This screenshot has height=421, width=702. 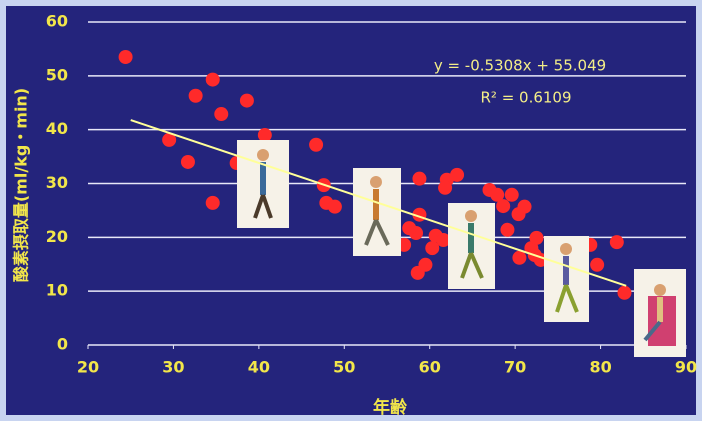 What do you see at coordinates (57, 290) in the screenshot?
I see `y-tick-label: 10` at bounding box center [57, 290].